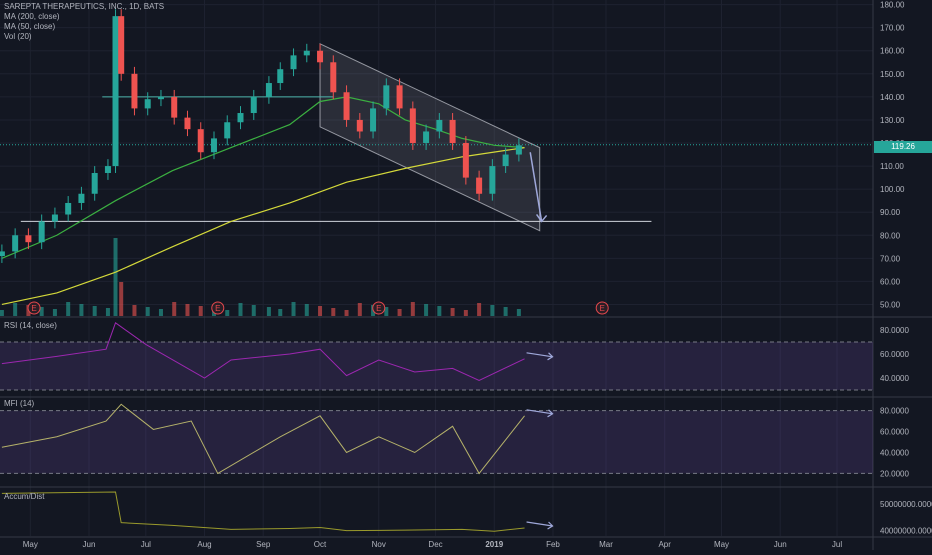 The image size is (932, 555). Describe the element at coordinates (892, 120) in the screenshot. I see `y-tick-label: 130.00` at that location.